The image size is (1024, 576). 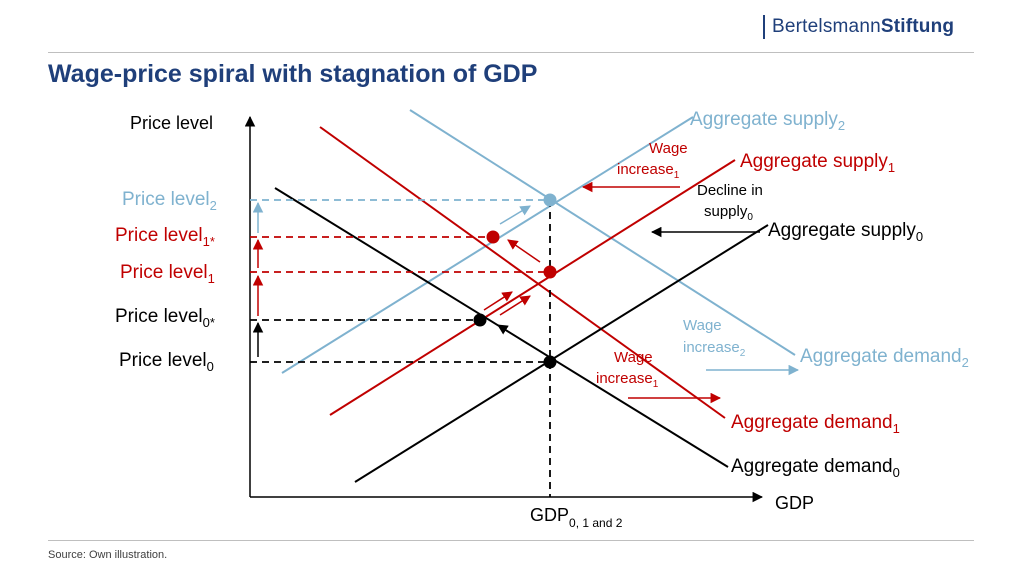 I want to click on label-price-level-1: Price level1, so click(x=167, y=274).